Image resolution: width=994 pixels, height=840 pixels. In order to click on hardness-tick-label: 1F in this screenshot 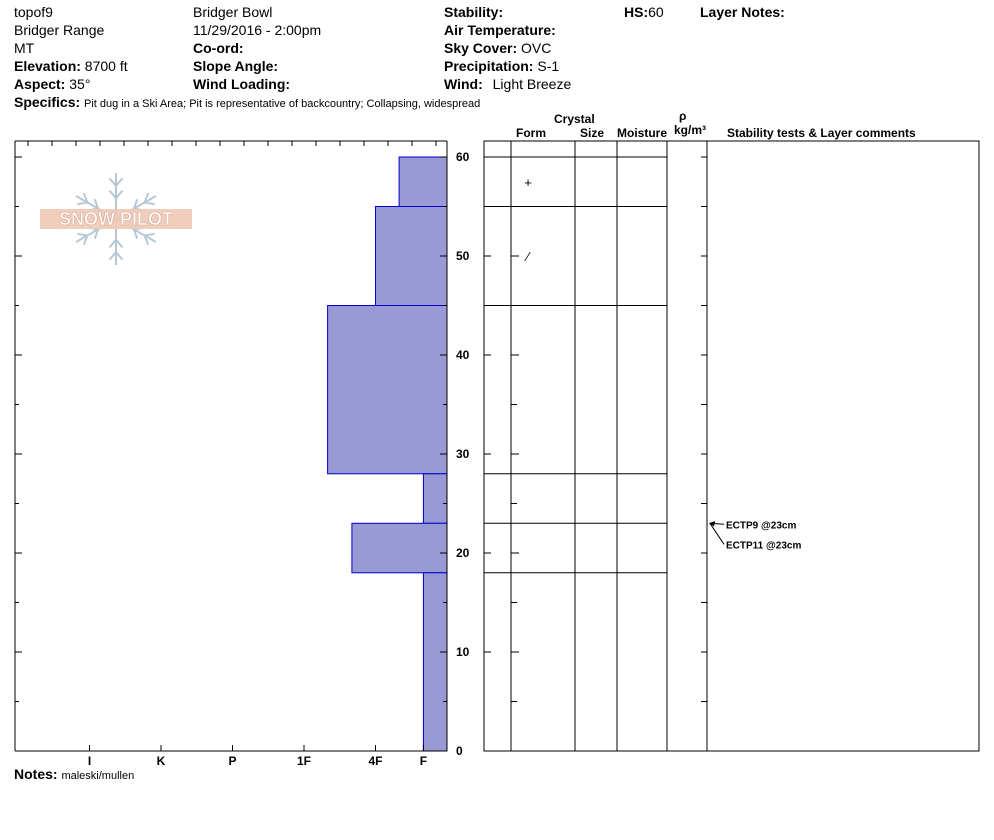, I will do `click(304, 761)`.